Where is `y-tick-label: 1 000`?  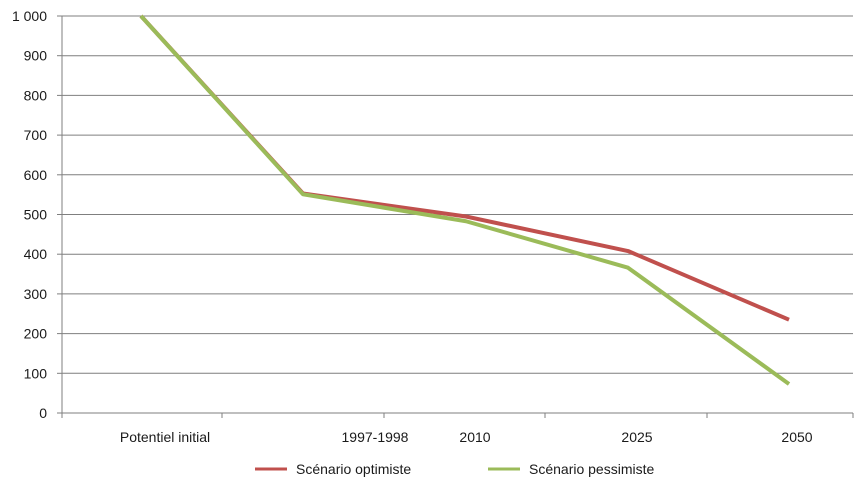
y-tick-label: 1 000 is located at coordinates (29, 16).